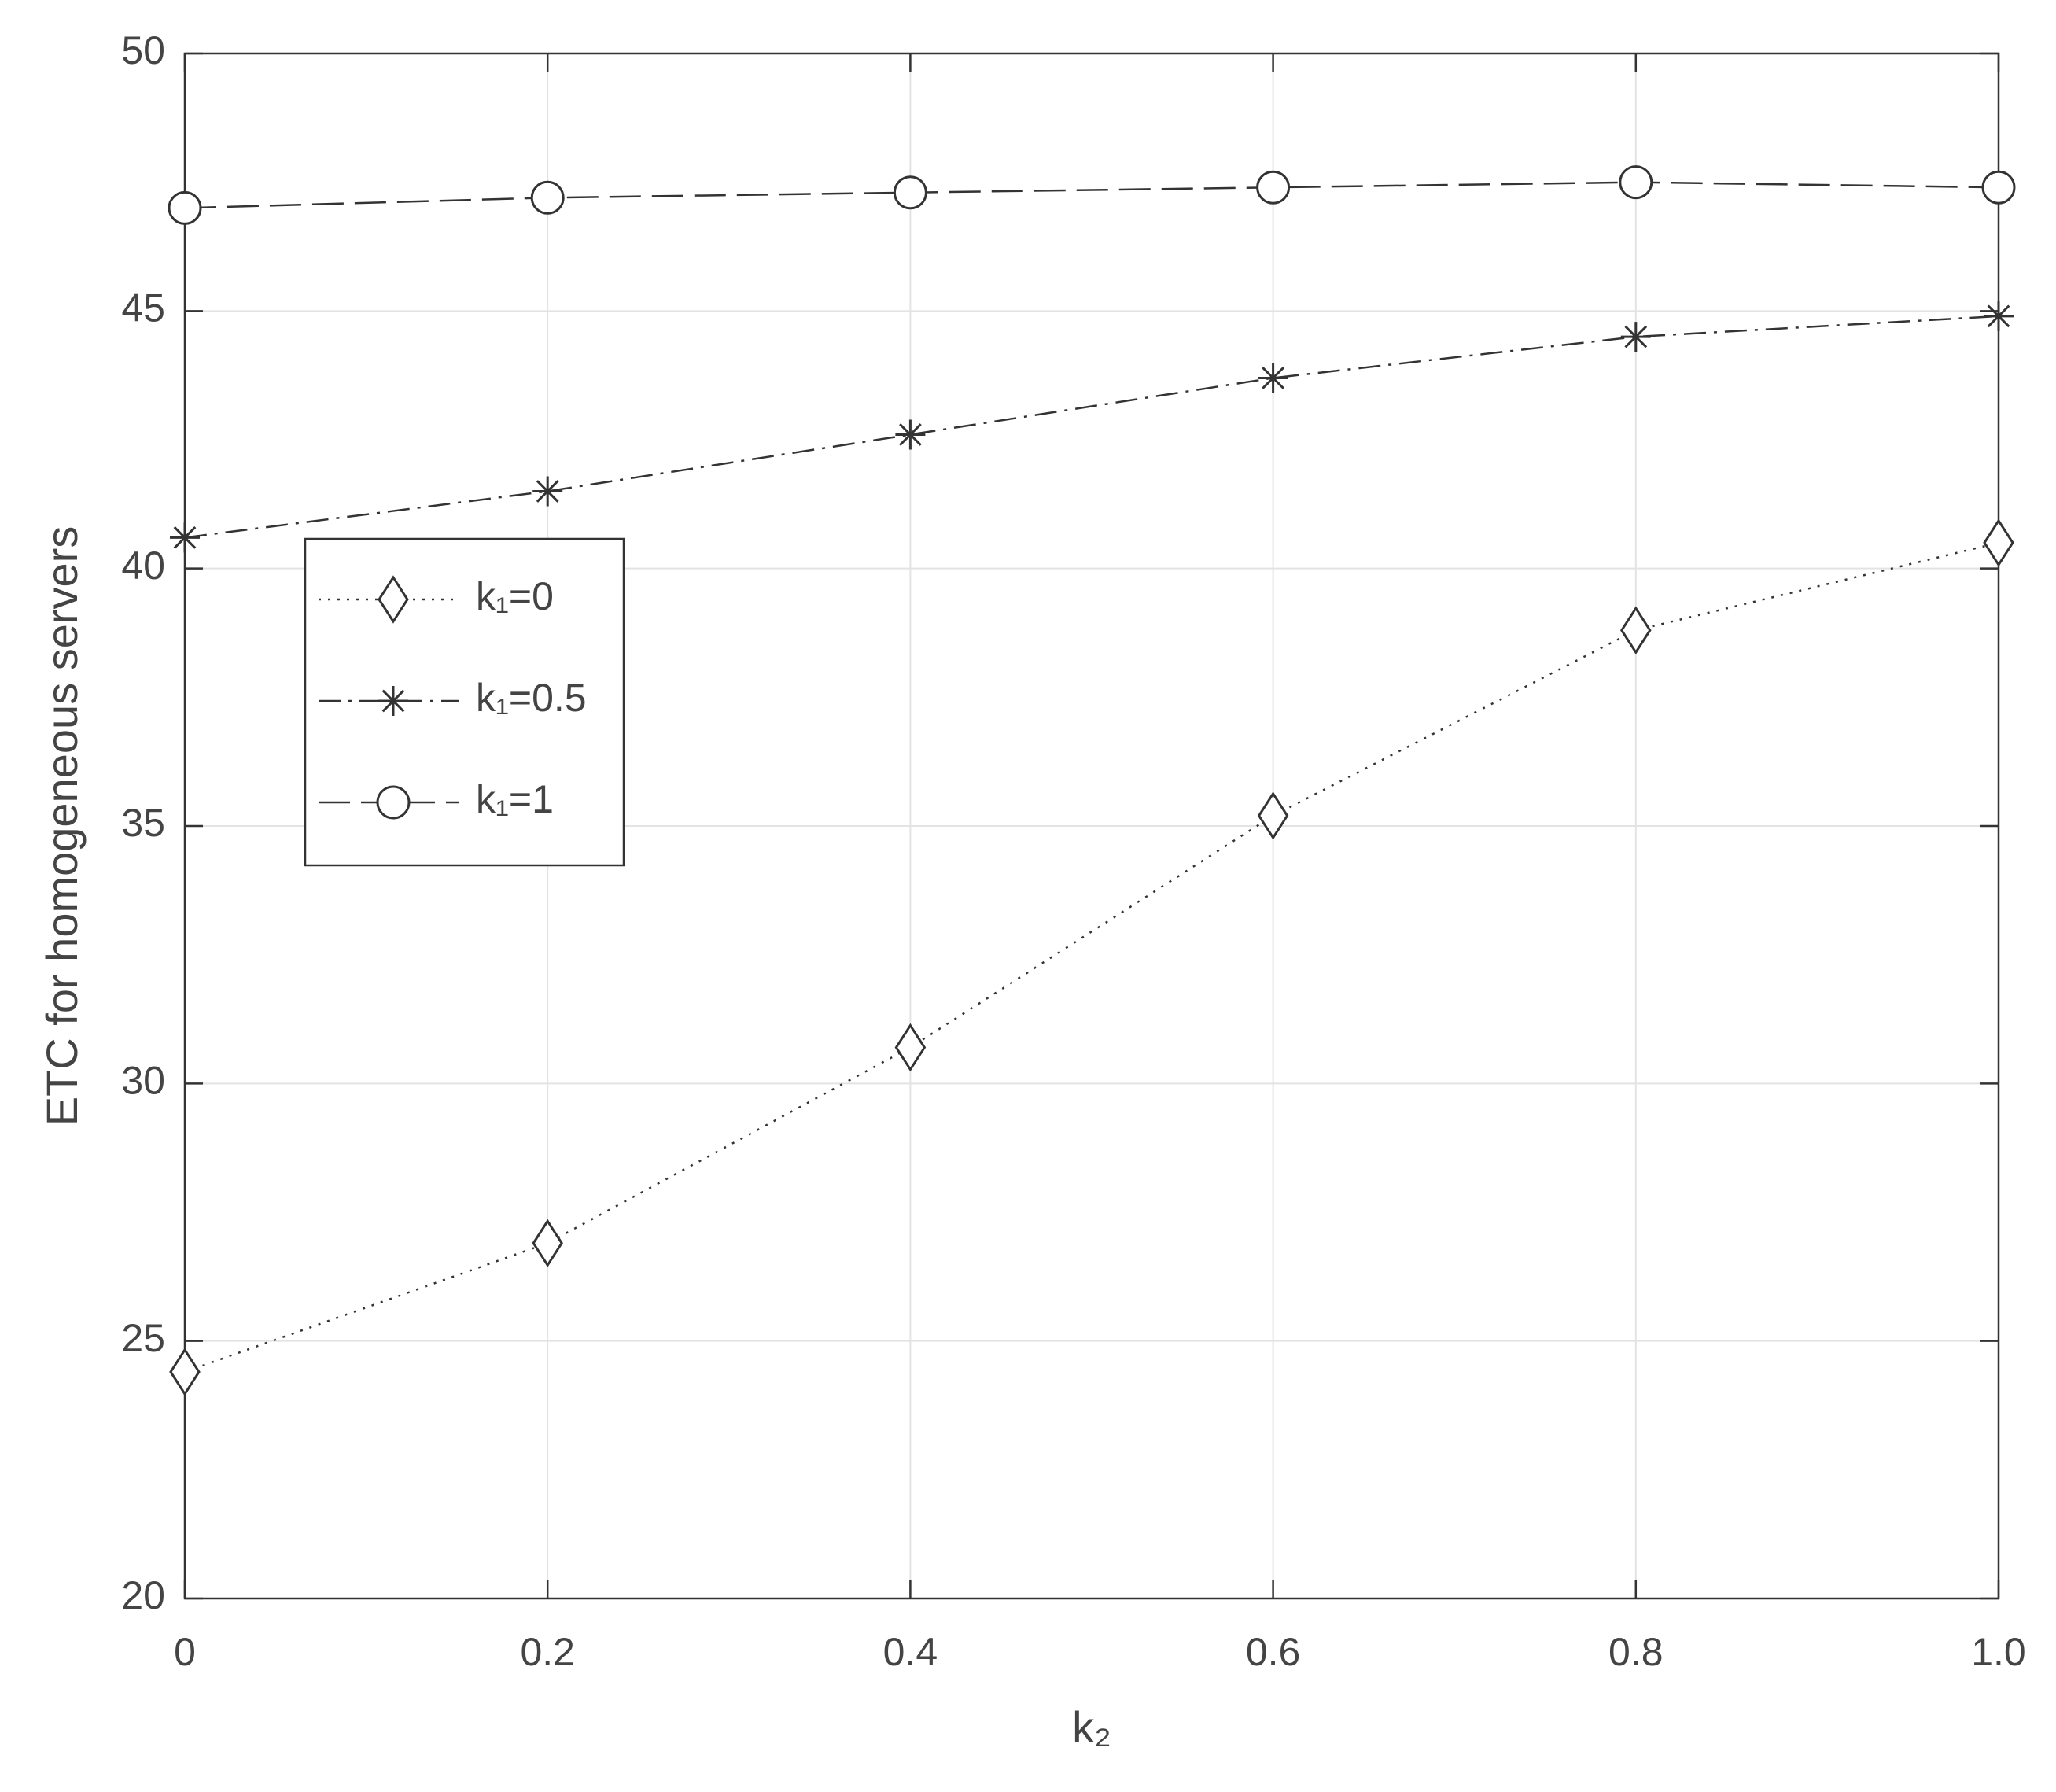  What do you see at coordinates (1998, 1652) in the screenshot?
I see `x-tick-label: 1.0` at bounding box center [1998, 1652].